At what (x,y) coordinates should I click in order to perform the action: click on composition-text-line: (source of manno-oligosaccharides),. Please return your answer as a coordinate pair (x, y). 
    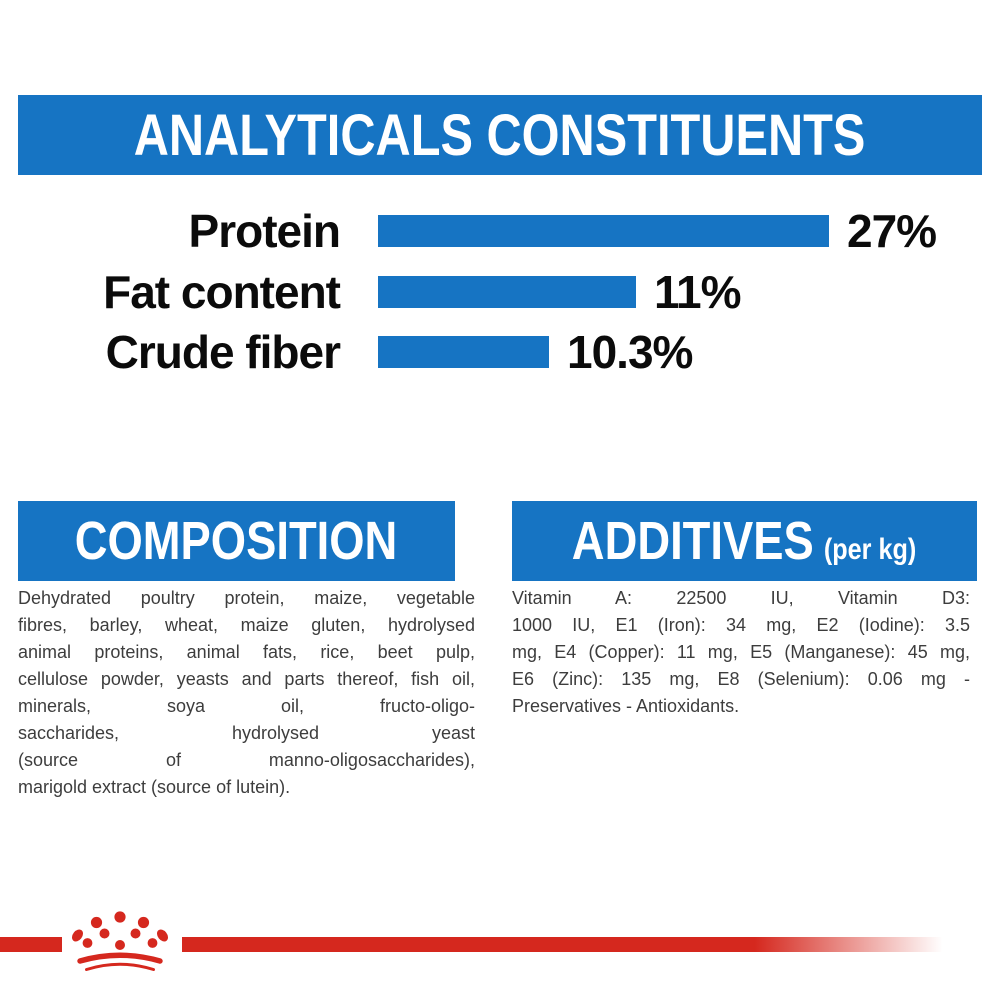
    Looking at the image, I should click on (246, 760).